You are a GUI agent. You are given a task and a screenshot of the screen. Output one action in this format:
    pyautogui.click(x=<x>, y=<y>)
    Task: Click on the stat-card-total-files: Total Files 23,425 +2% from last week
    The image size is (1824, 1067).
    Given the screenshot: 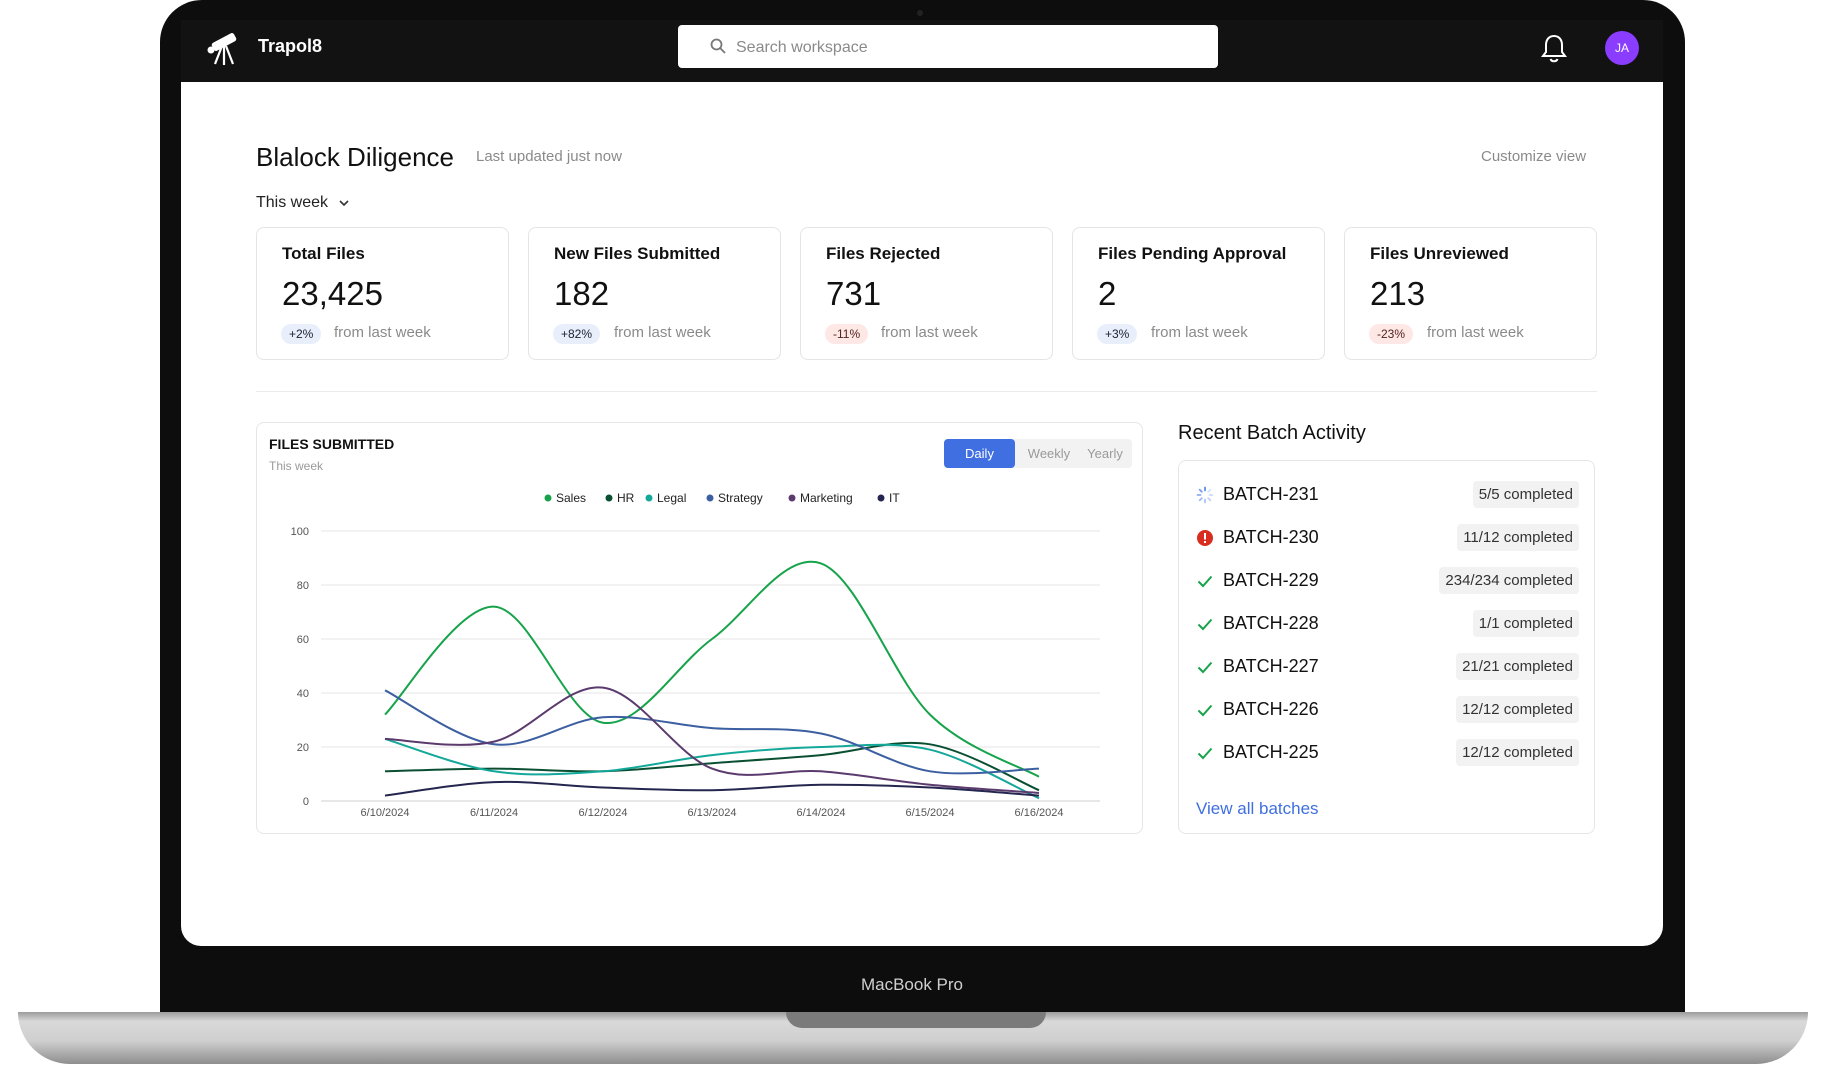 What is the action you would take?
    pyautogui.click(x=382, y=293)
    